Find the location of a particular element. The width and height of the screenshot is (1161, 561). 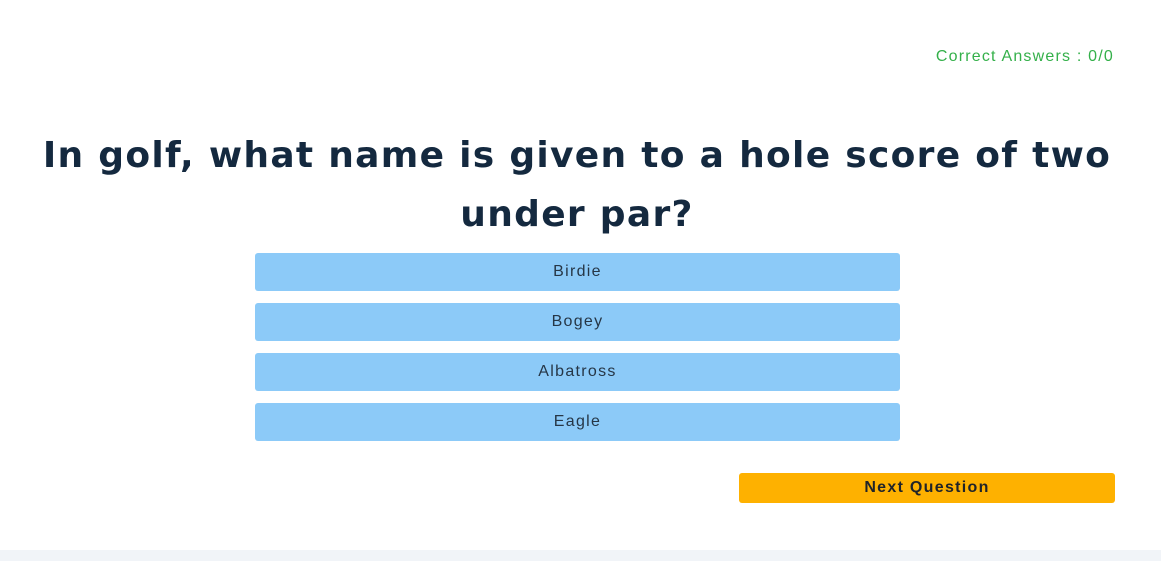

answer-option-birdie: Birdie is located at coordinates (577, 272).